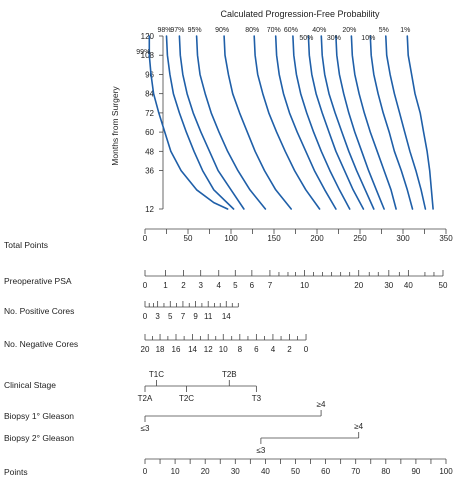  What do you see at coordinates (319, 30) in the screenshot?
I see `curve-label-40pct: 40%` at bounding box center [319, 30].